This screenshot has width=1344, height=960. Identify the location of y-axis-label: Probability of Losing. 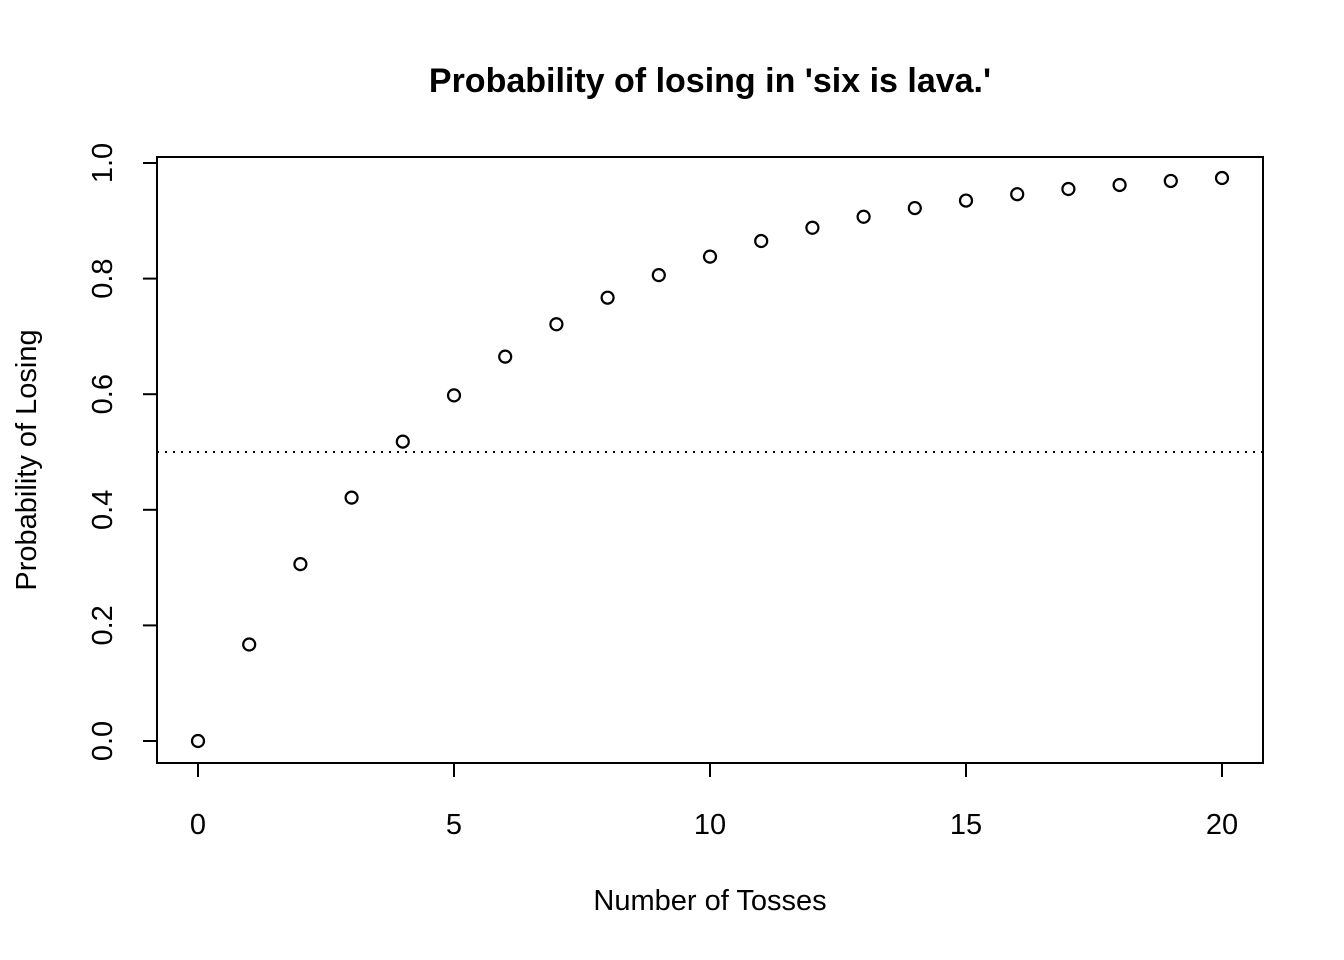
(27, 459).